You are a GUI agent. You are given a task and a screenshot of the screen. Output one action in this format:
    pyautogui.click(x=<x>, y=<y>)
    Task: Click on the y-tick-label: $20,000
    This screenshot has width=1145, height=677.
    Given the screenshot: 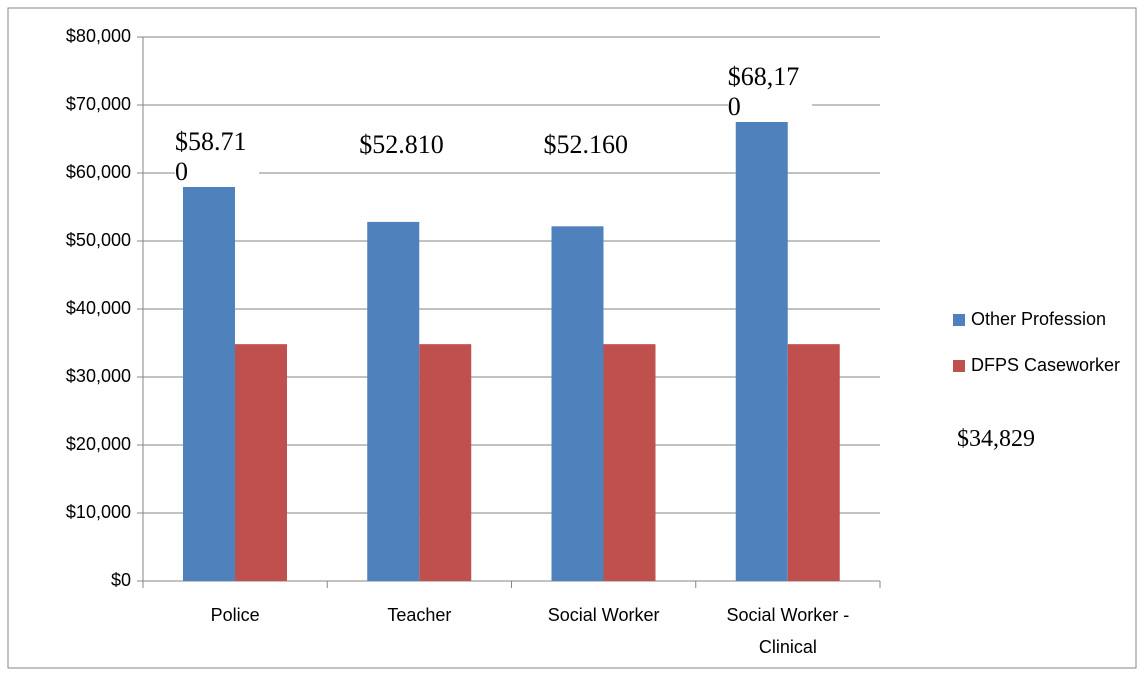 What is the action you would take?
    pyautogui.click(x=98, y=444)
    